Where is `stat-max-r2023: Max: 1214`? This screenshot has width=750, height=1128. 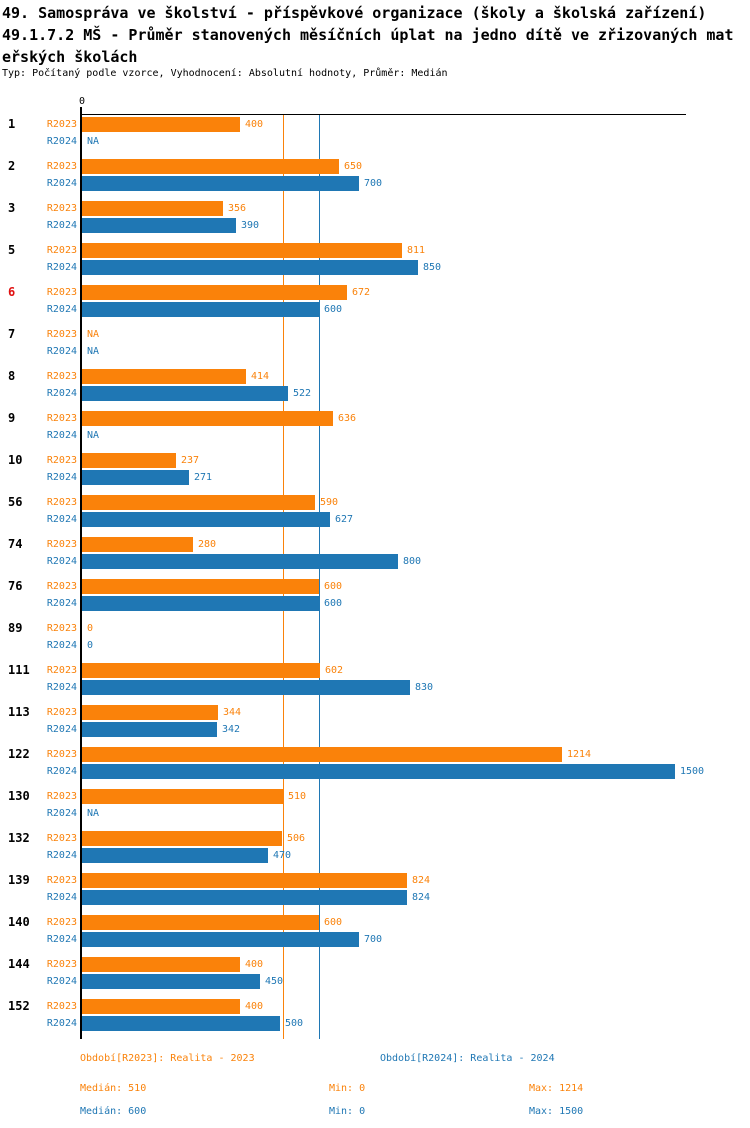 stat-max-r2023: Max: 1214 is located at coordinates (556, 1088).